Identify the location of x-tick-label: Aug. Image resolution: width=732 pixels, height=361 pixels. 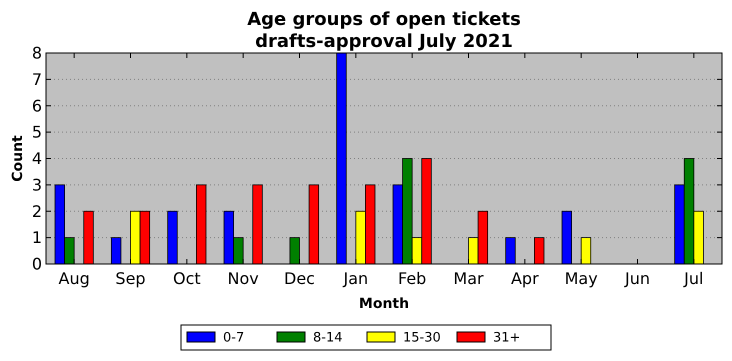
(74, 278).